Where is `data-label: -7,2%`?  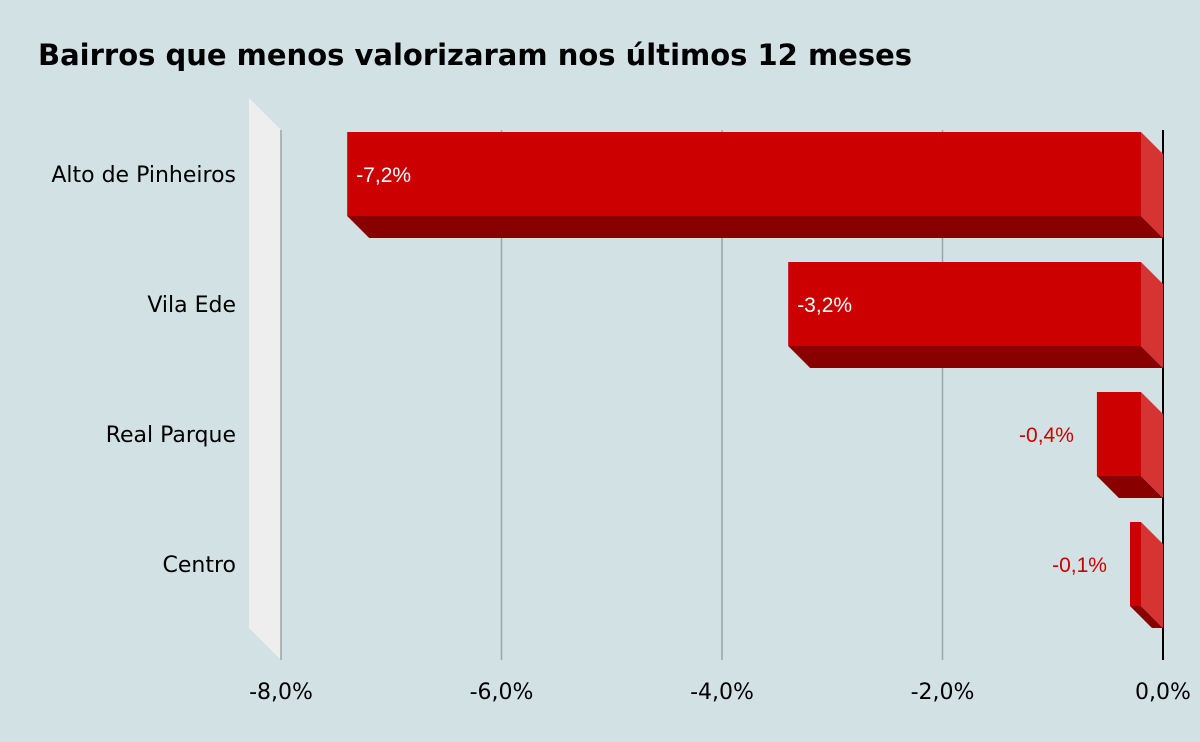
data-label: -7,2% is located at coordinates (383, 175).